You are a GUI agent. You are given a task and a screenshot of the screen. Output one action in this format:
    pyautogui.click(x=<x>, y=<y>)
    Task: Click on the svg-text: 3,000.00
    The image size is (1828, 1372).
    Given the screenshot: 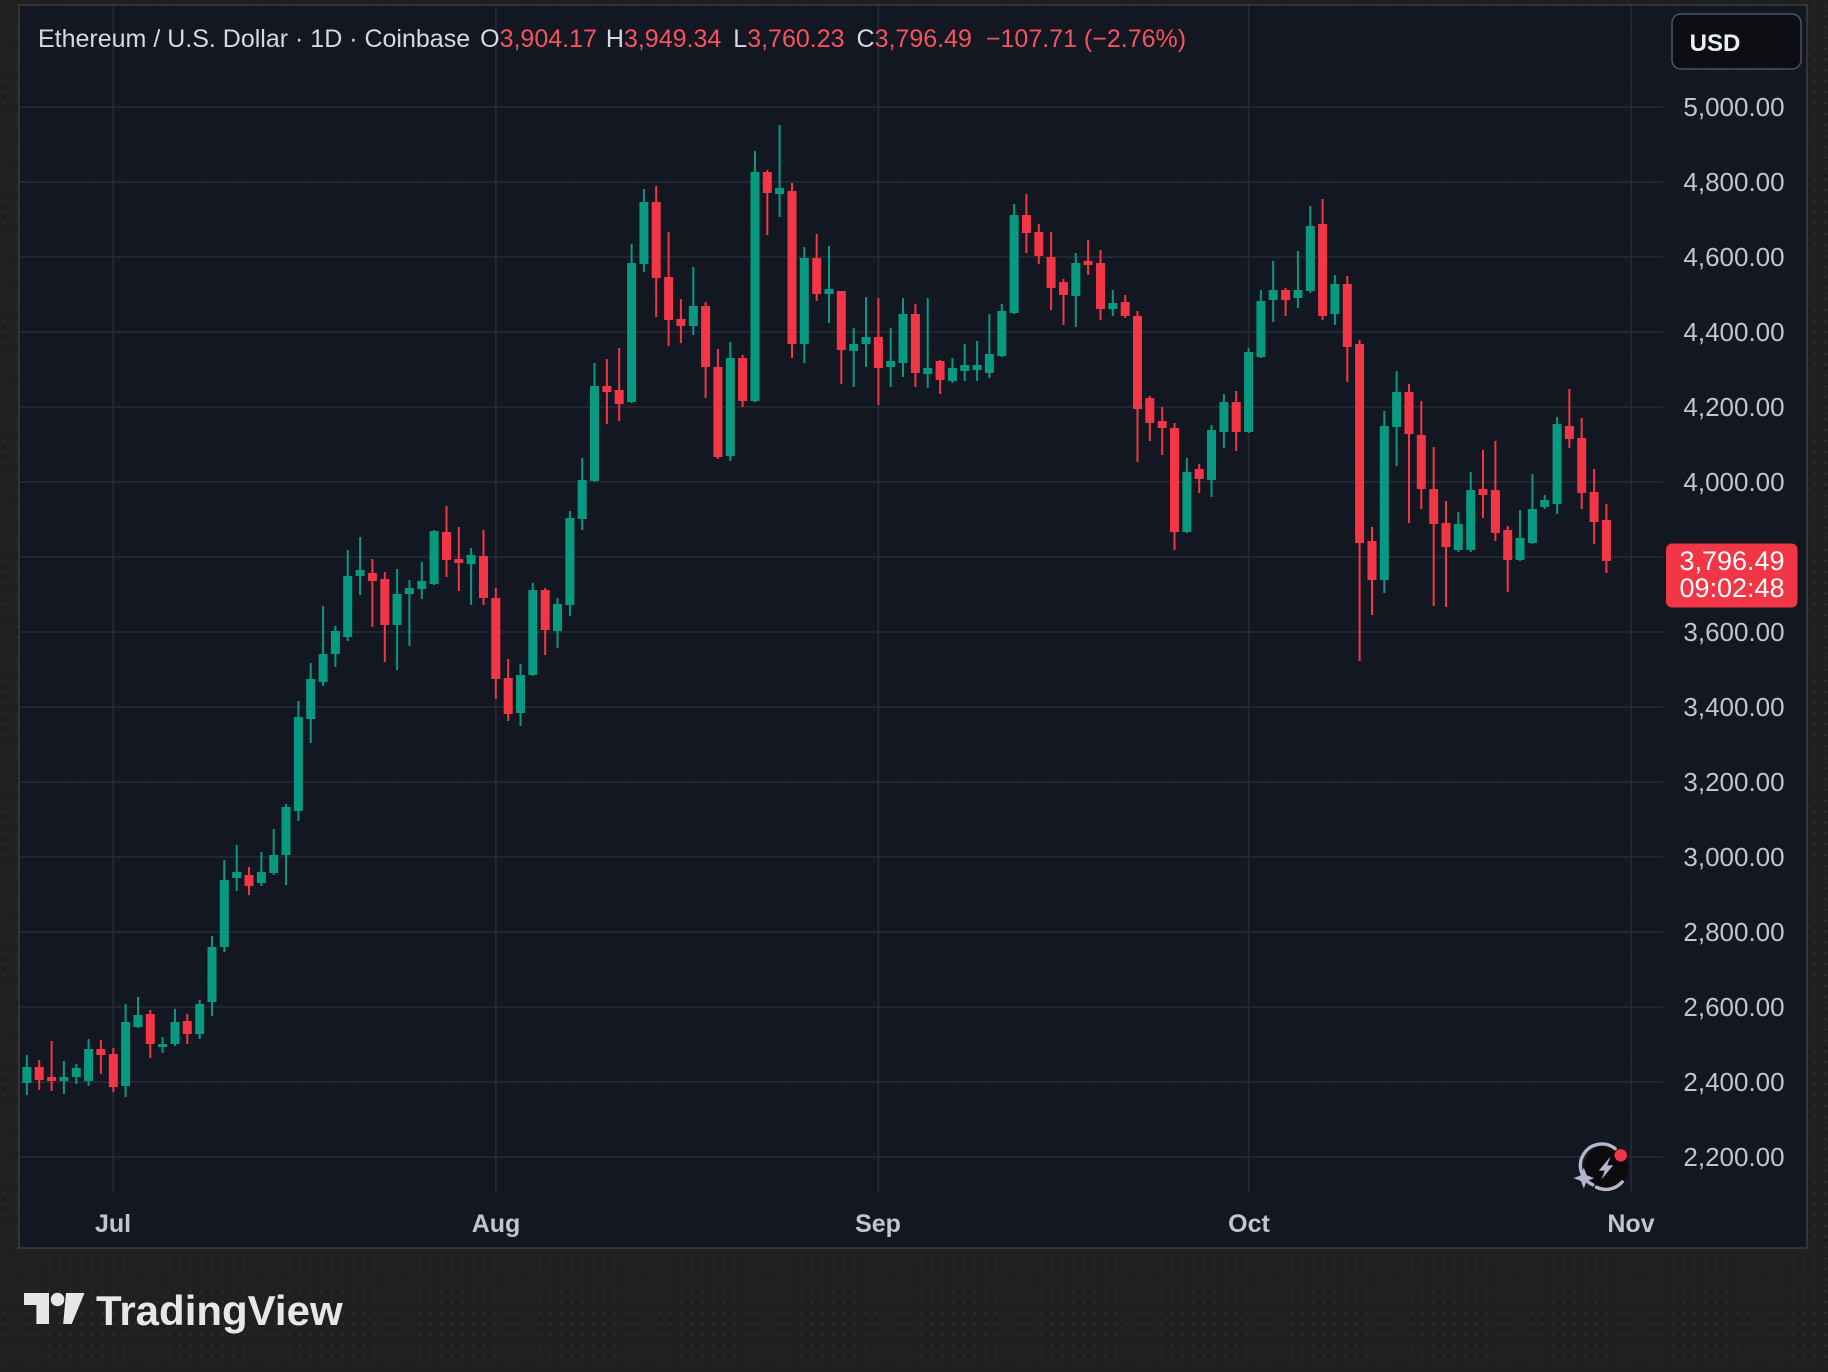 What is the action you would take?
    pyautogui.click(x=1733, y=857)
    